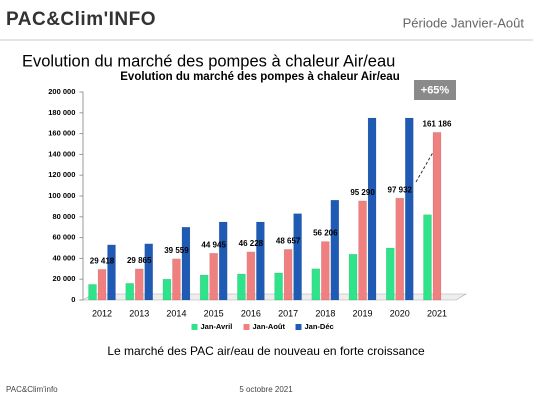 The image size is (533, 400). What do you see at coordinates (61, 112) in the screenshot?
I see `y-tick-label: 180 000` at bounding box center [61, 112].